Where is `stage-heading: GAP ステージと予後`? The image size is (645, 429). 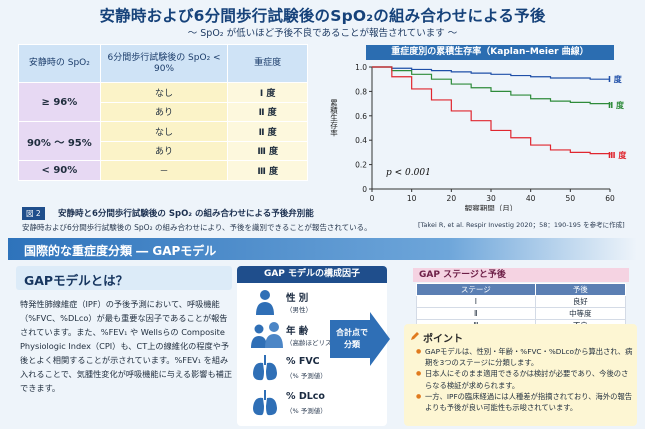 stage-heading: GAP ステージと予後 is located at coordinates (521, 275).